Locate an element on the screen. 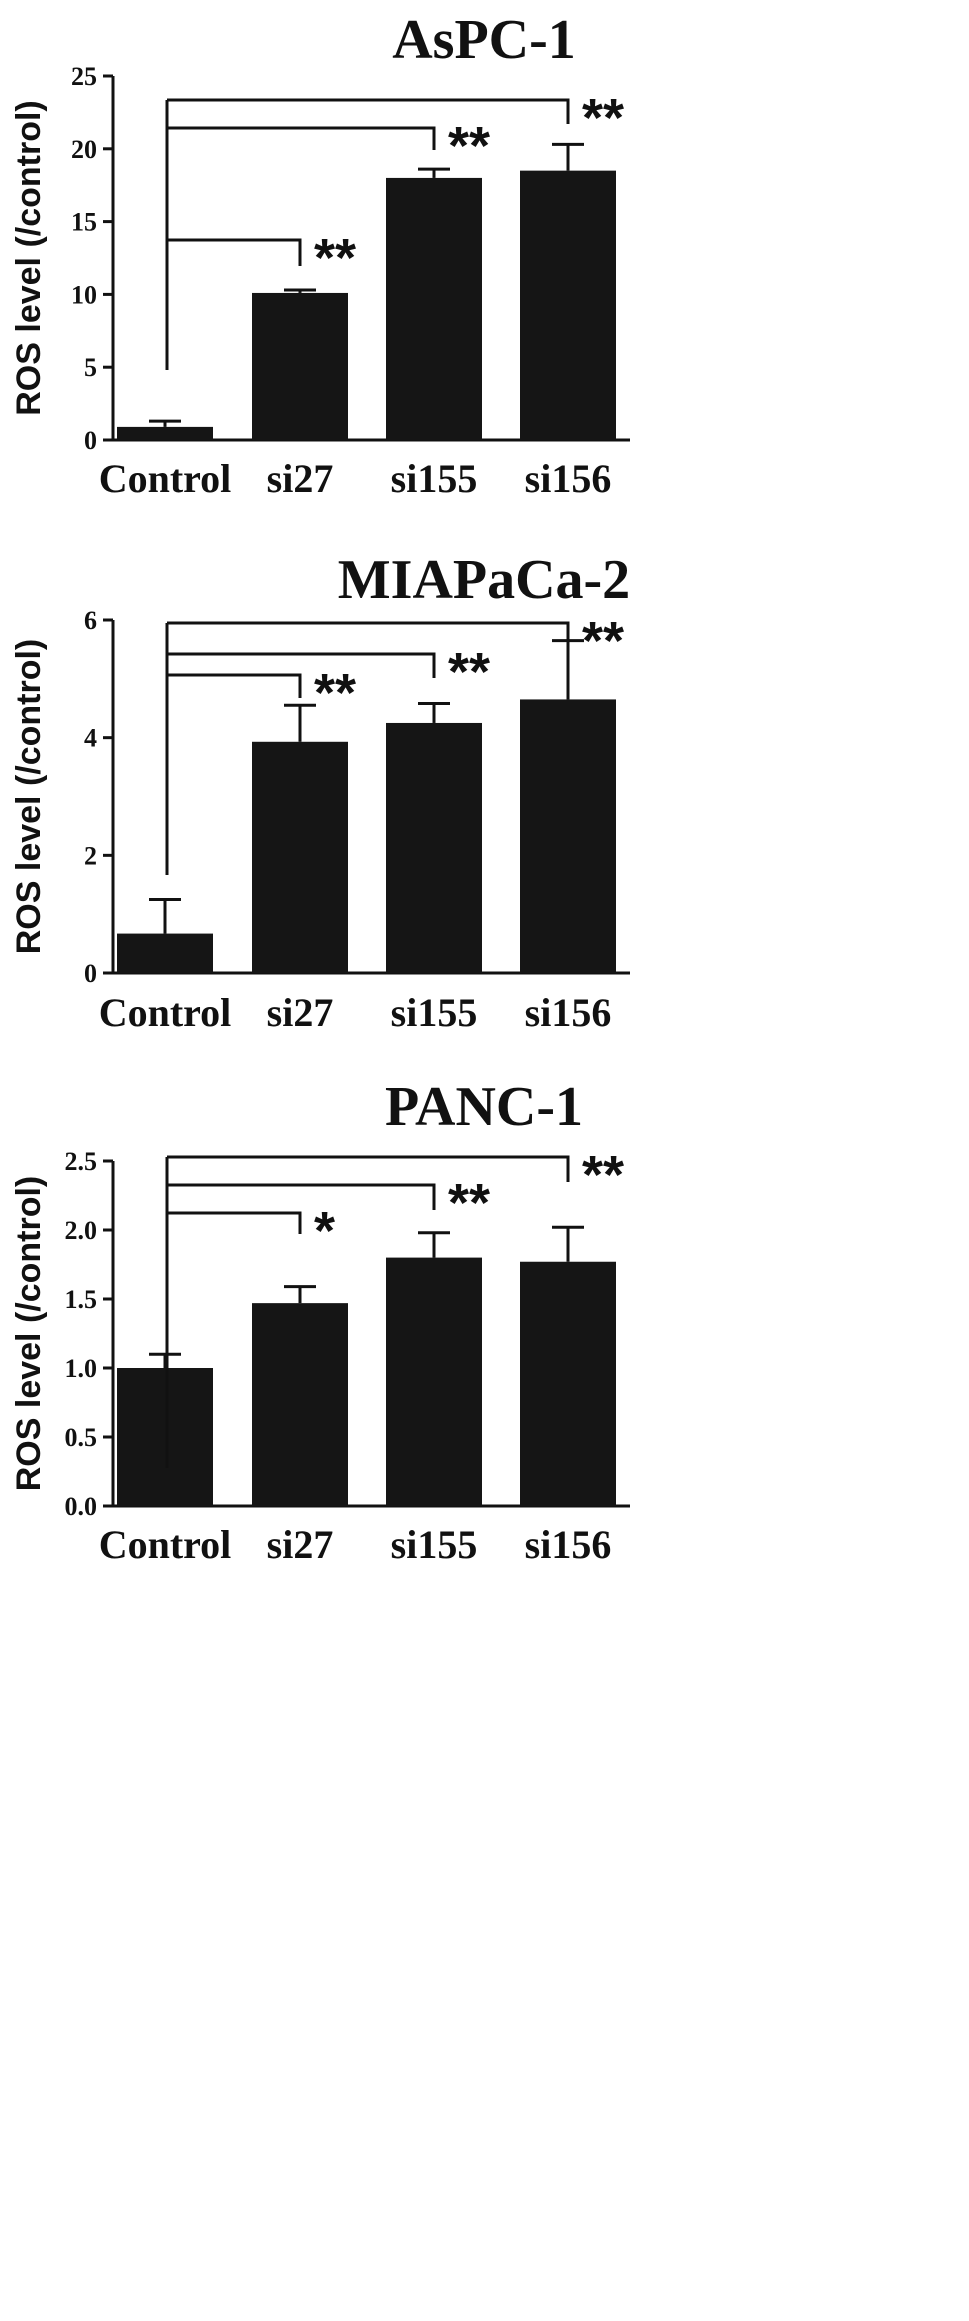 This screenshot has width=969, height=2321. chart-title: MIAPaCa-2 is located at coordinates (484, 580).